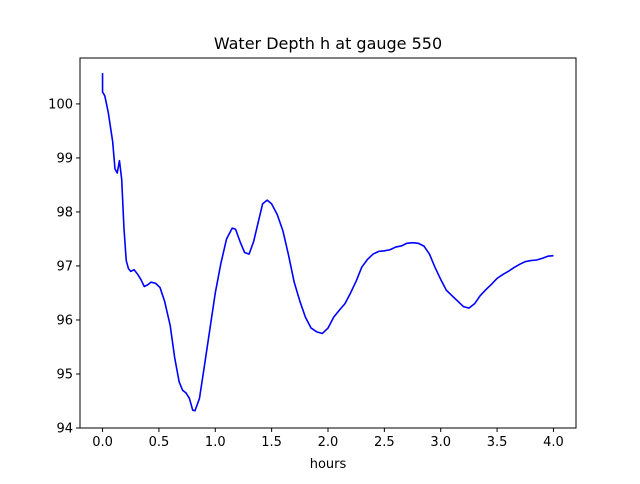  Describe the element at coordinates (64, 266) in the screenshot. I see `y-tick-label: 97` at that location.